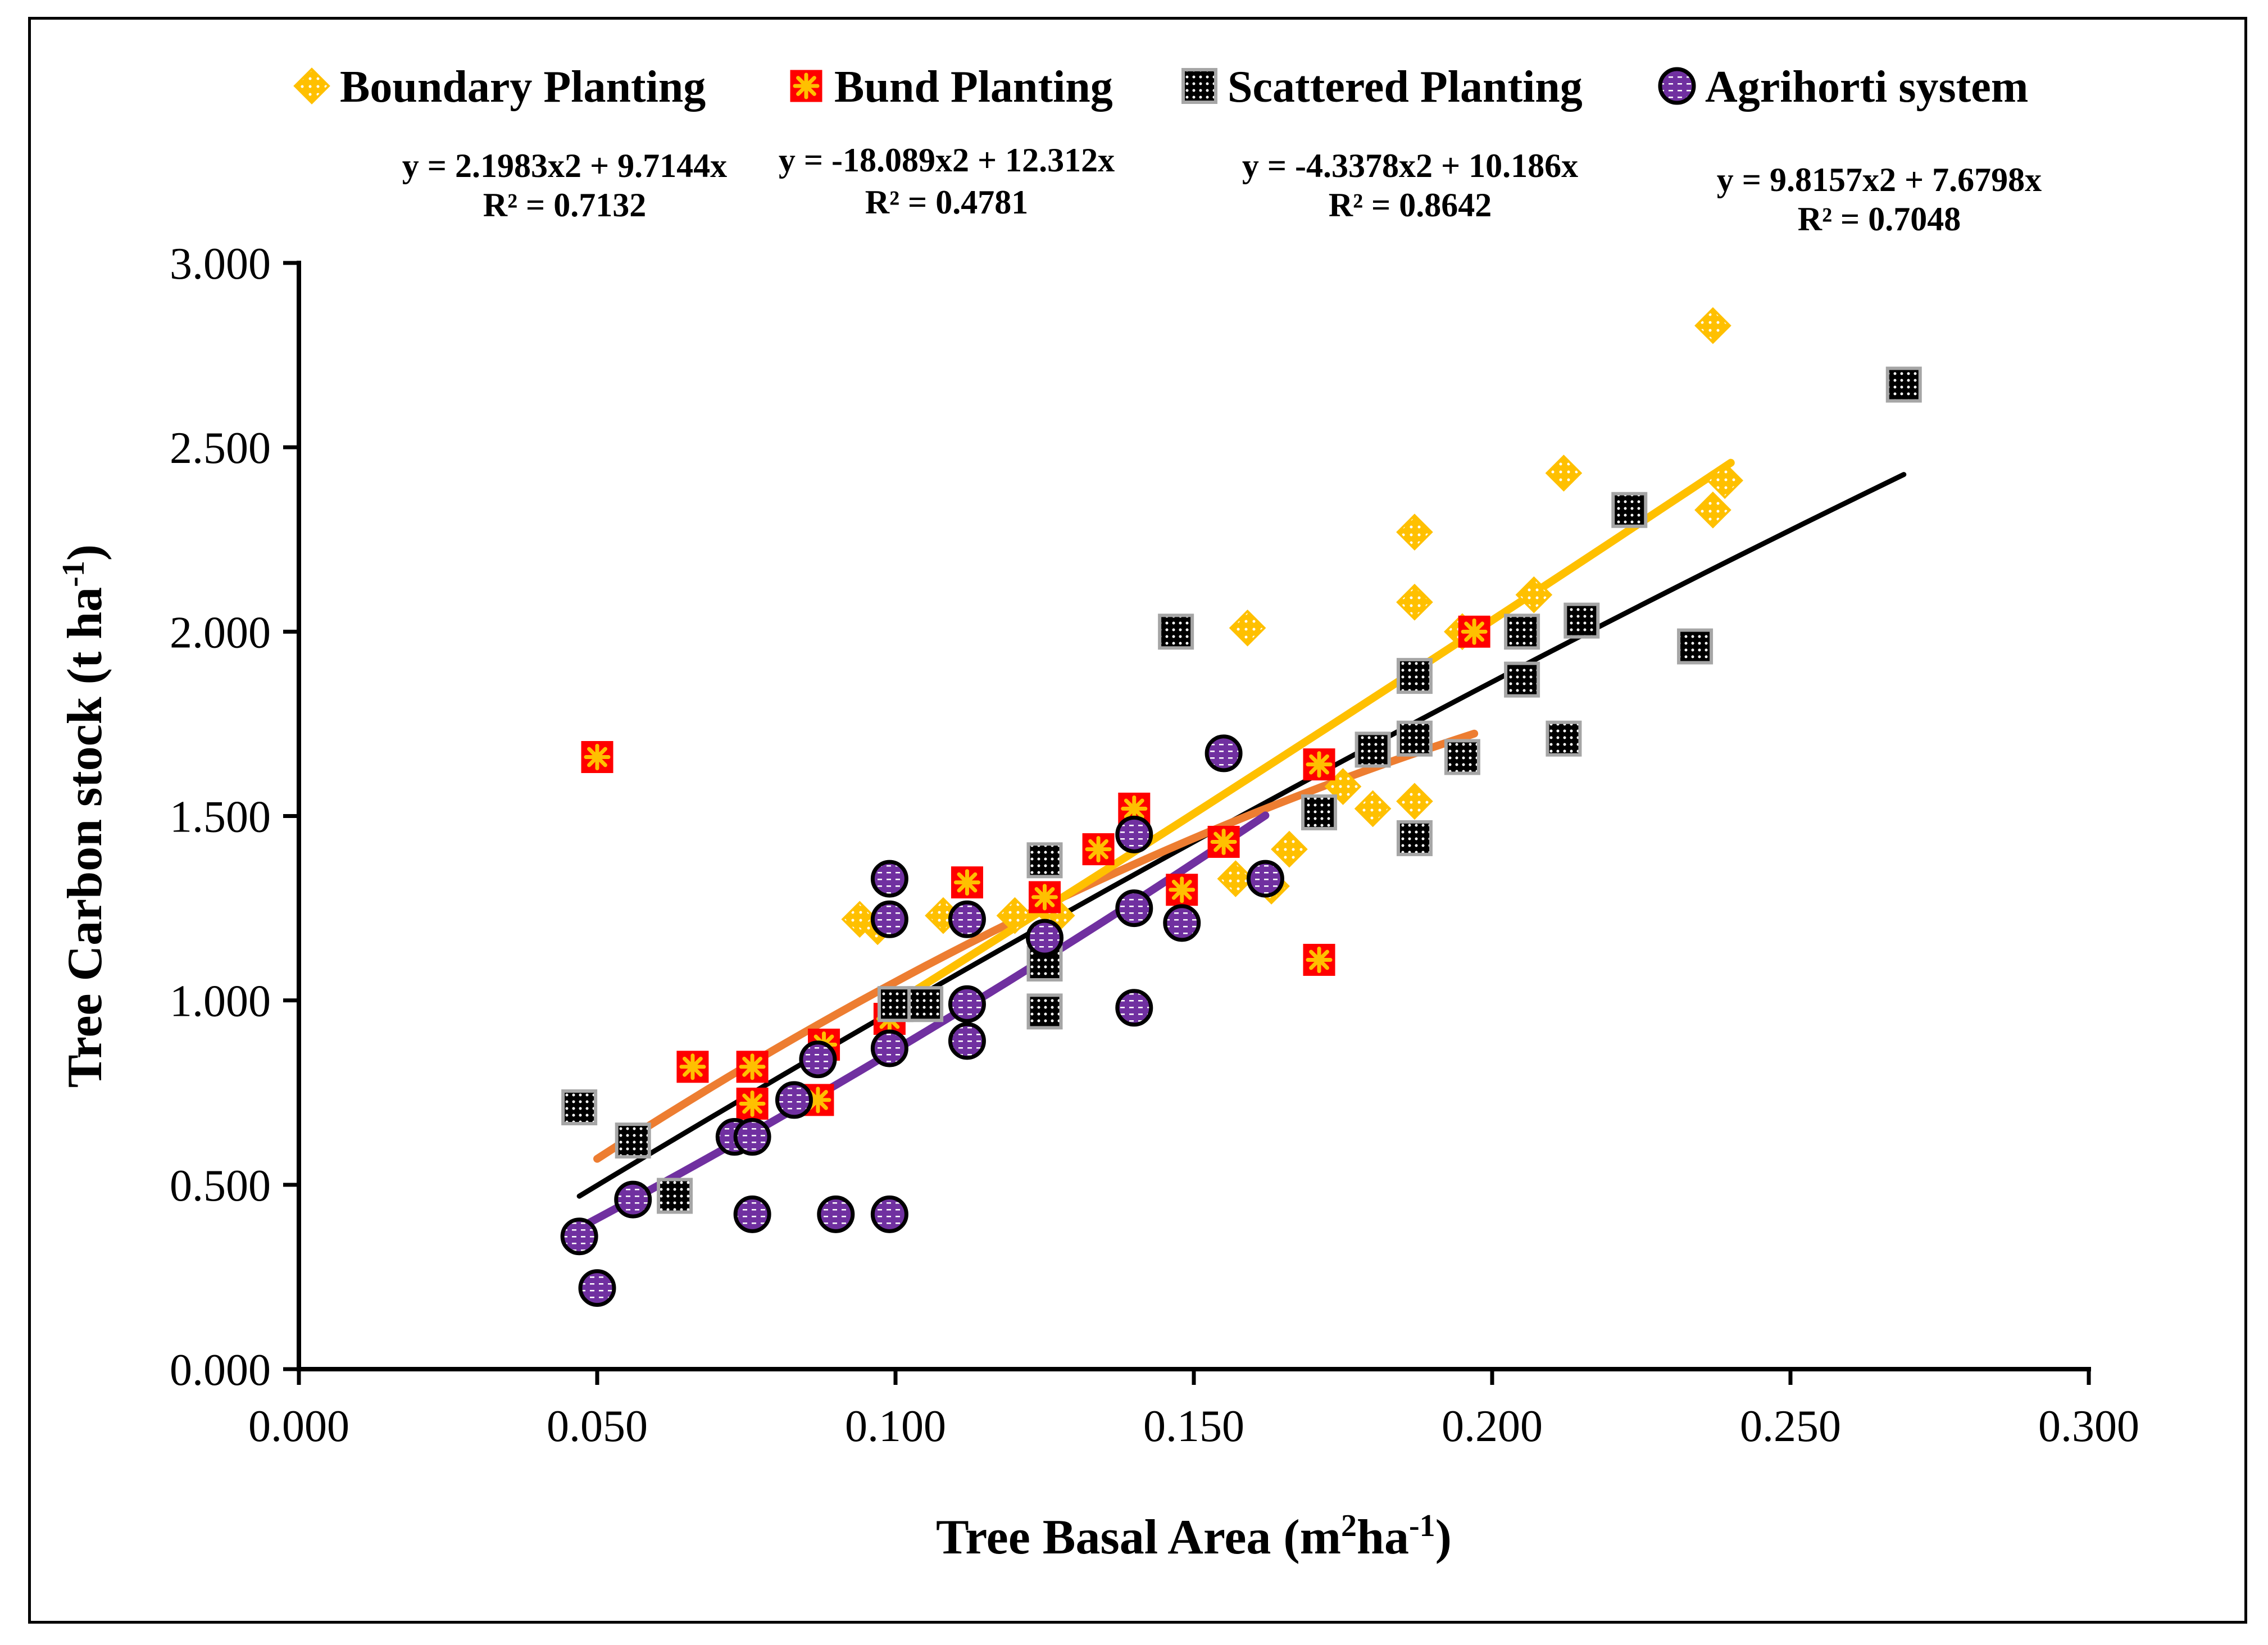 The width and height of the screenshot is (2268, 1645). I want to click on trendline-equation: y = -4.3378x2 + 10.186x, so click(1410, 165).